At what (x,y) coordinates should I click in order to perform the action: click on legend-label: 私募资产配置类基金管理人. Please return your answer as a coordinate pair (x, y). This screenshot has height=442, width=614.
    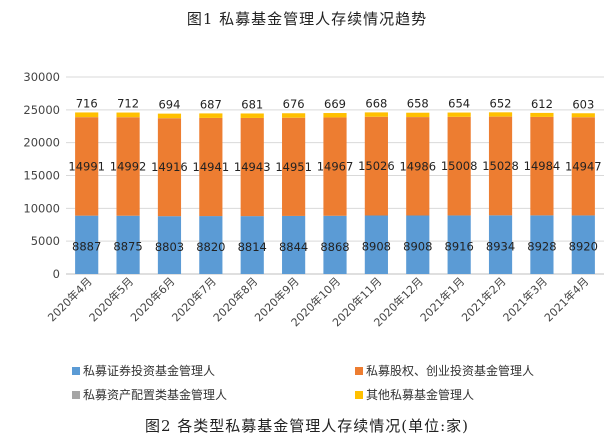
    Looking at the image, I should click on (155, 394).